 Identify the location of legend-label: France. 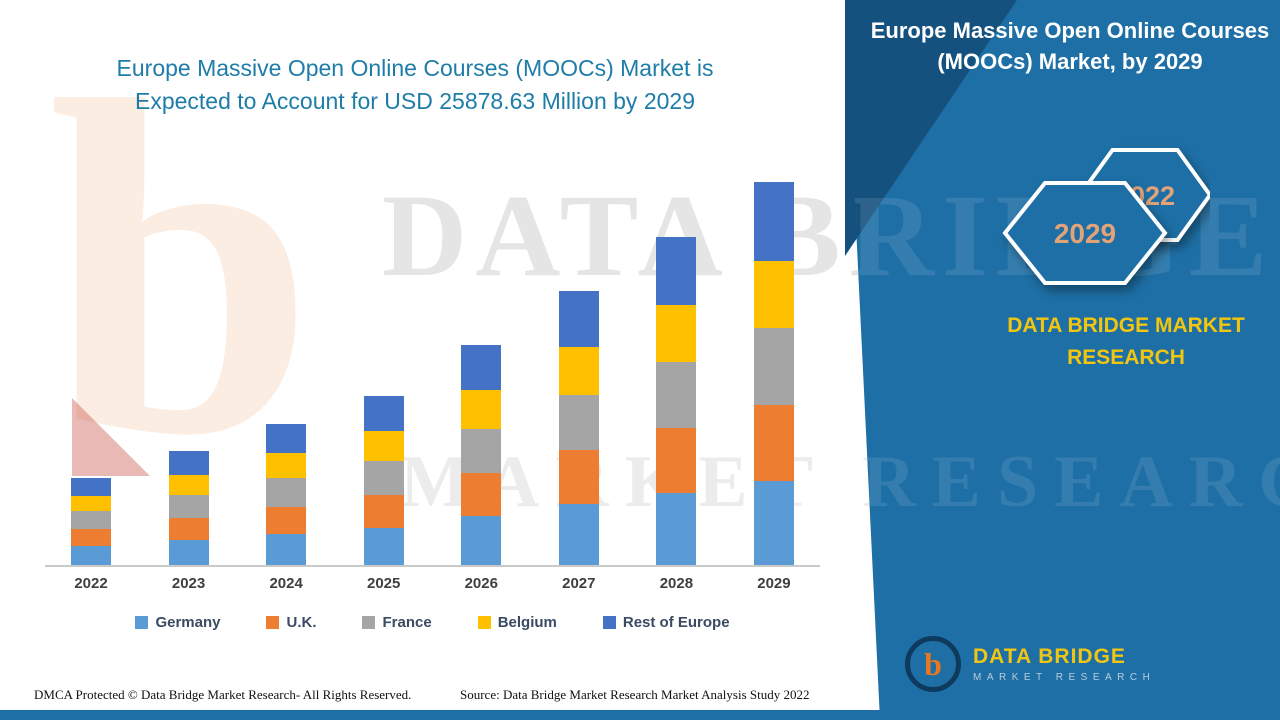
(407, 622).